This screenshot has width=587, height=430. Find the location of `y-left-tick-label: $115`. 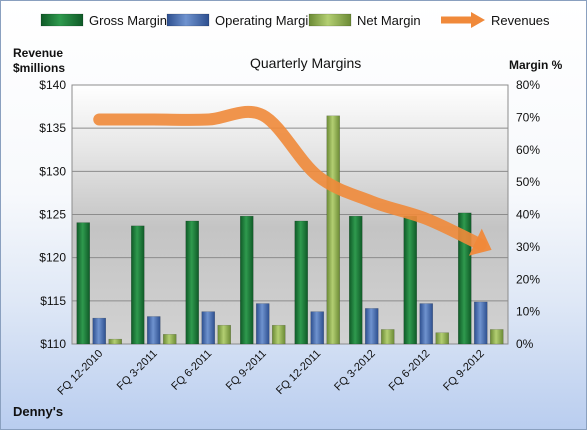

y-left-tick-label: $115 is located at coordinates (53, 301).